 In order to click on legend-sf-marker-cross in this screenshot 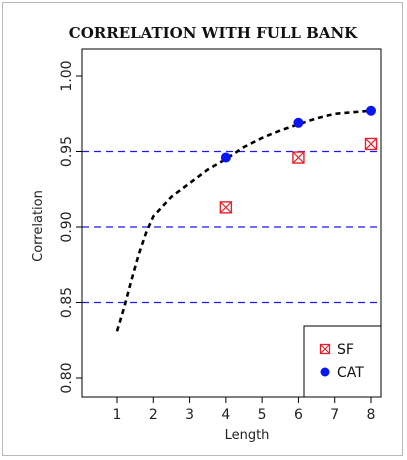, I will do `click(325, 349)`.